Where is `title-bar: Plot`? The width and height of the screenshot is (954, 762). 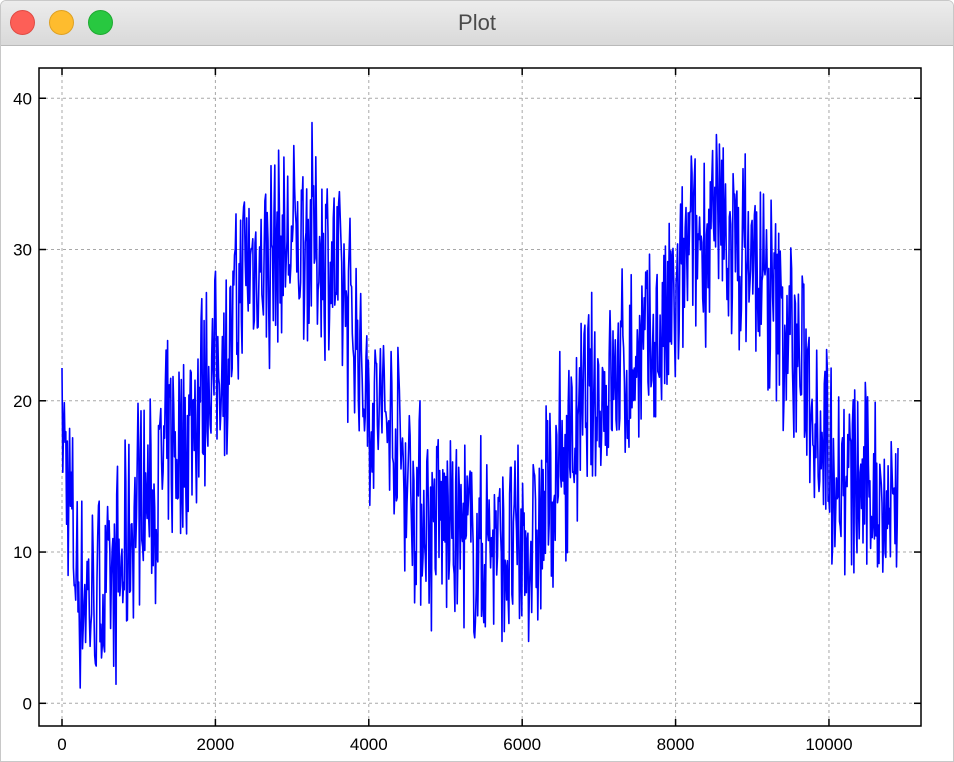
title-bar: Plot is located at coordinates (477, 23).